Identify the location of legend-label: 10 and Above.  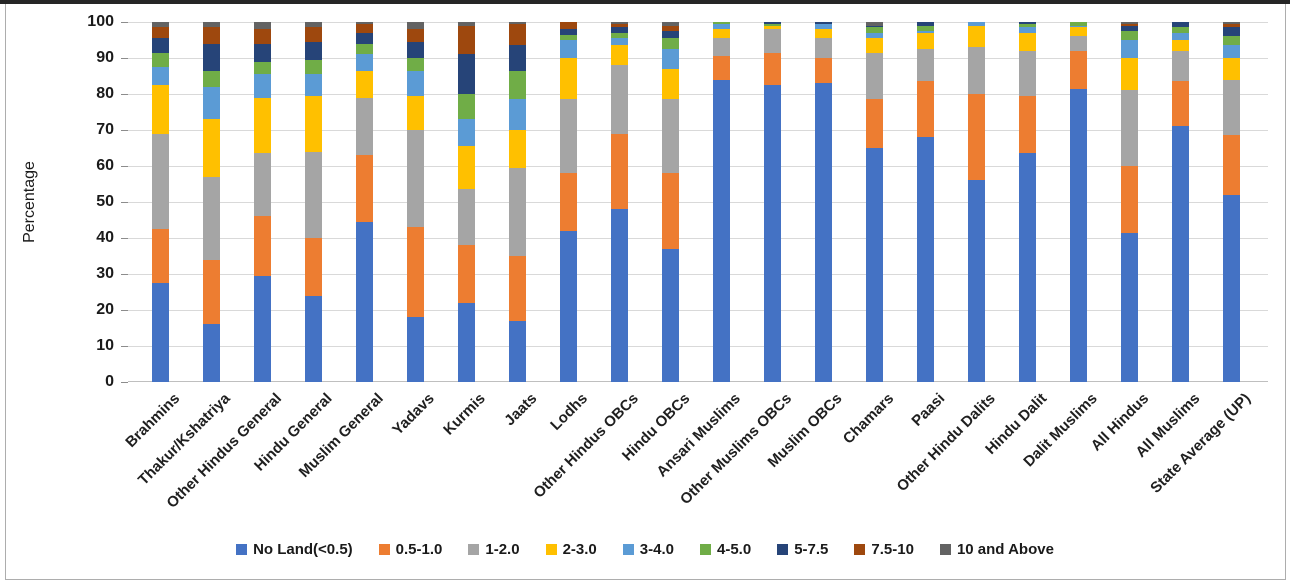
(1005, 549).